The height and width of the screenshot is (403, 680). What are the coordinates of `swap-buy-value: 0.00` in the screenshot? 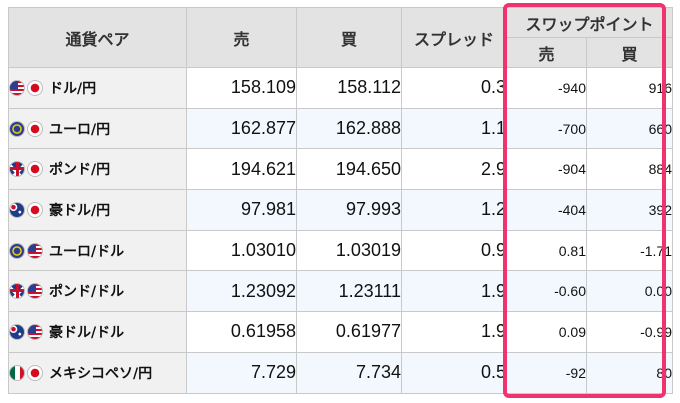 It's located at (629, 291).